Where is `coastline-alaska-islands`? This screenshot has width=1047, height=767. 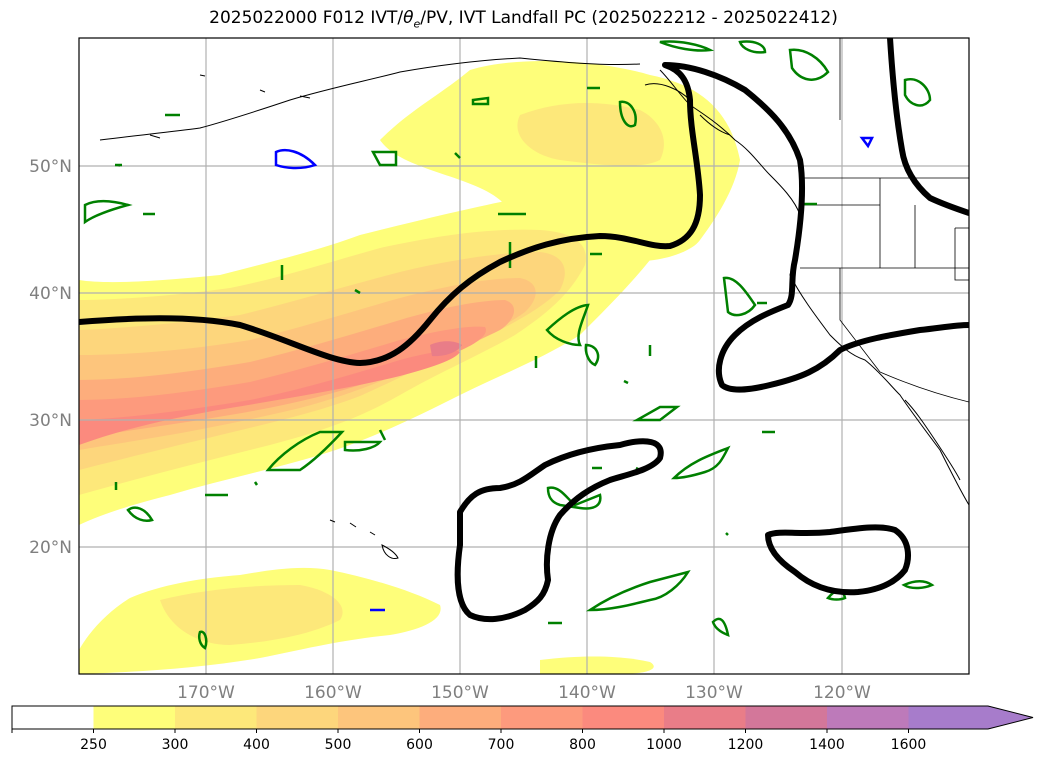
coastline-alaska-islands is located at coordinates (212, 120).